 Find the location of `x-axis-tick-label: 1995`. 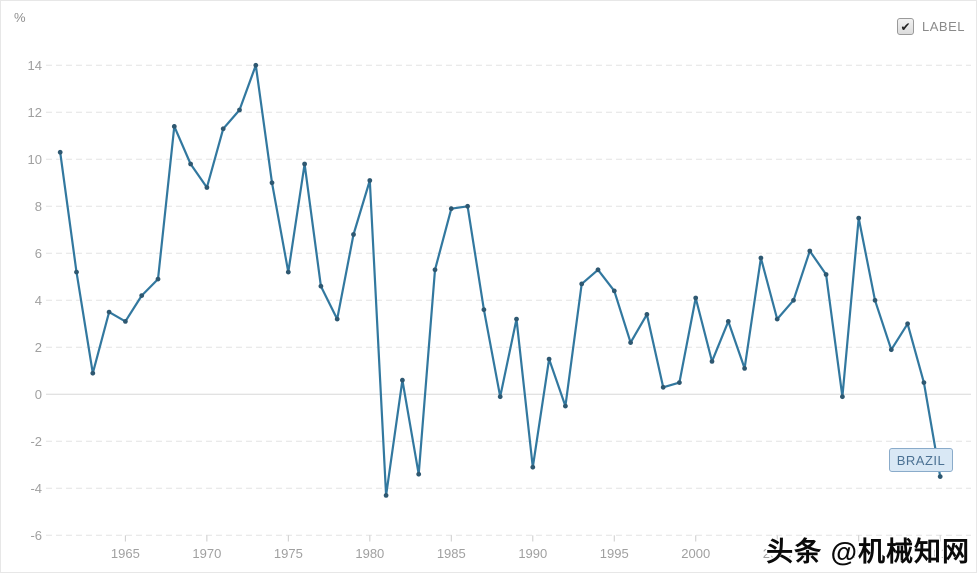

x-axis-tick-label: 1995 is located at coordinates (614, 553).